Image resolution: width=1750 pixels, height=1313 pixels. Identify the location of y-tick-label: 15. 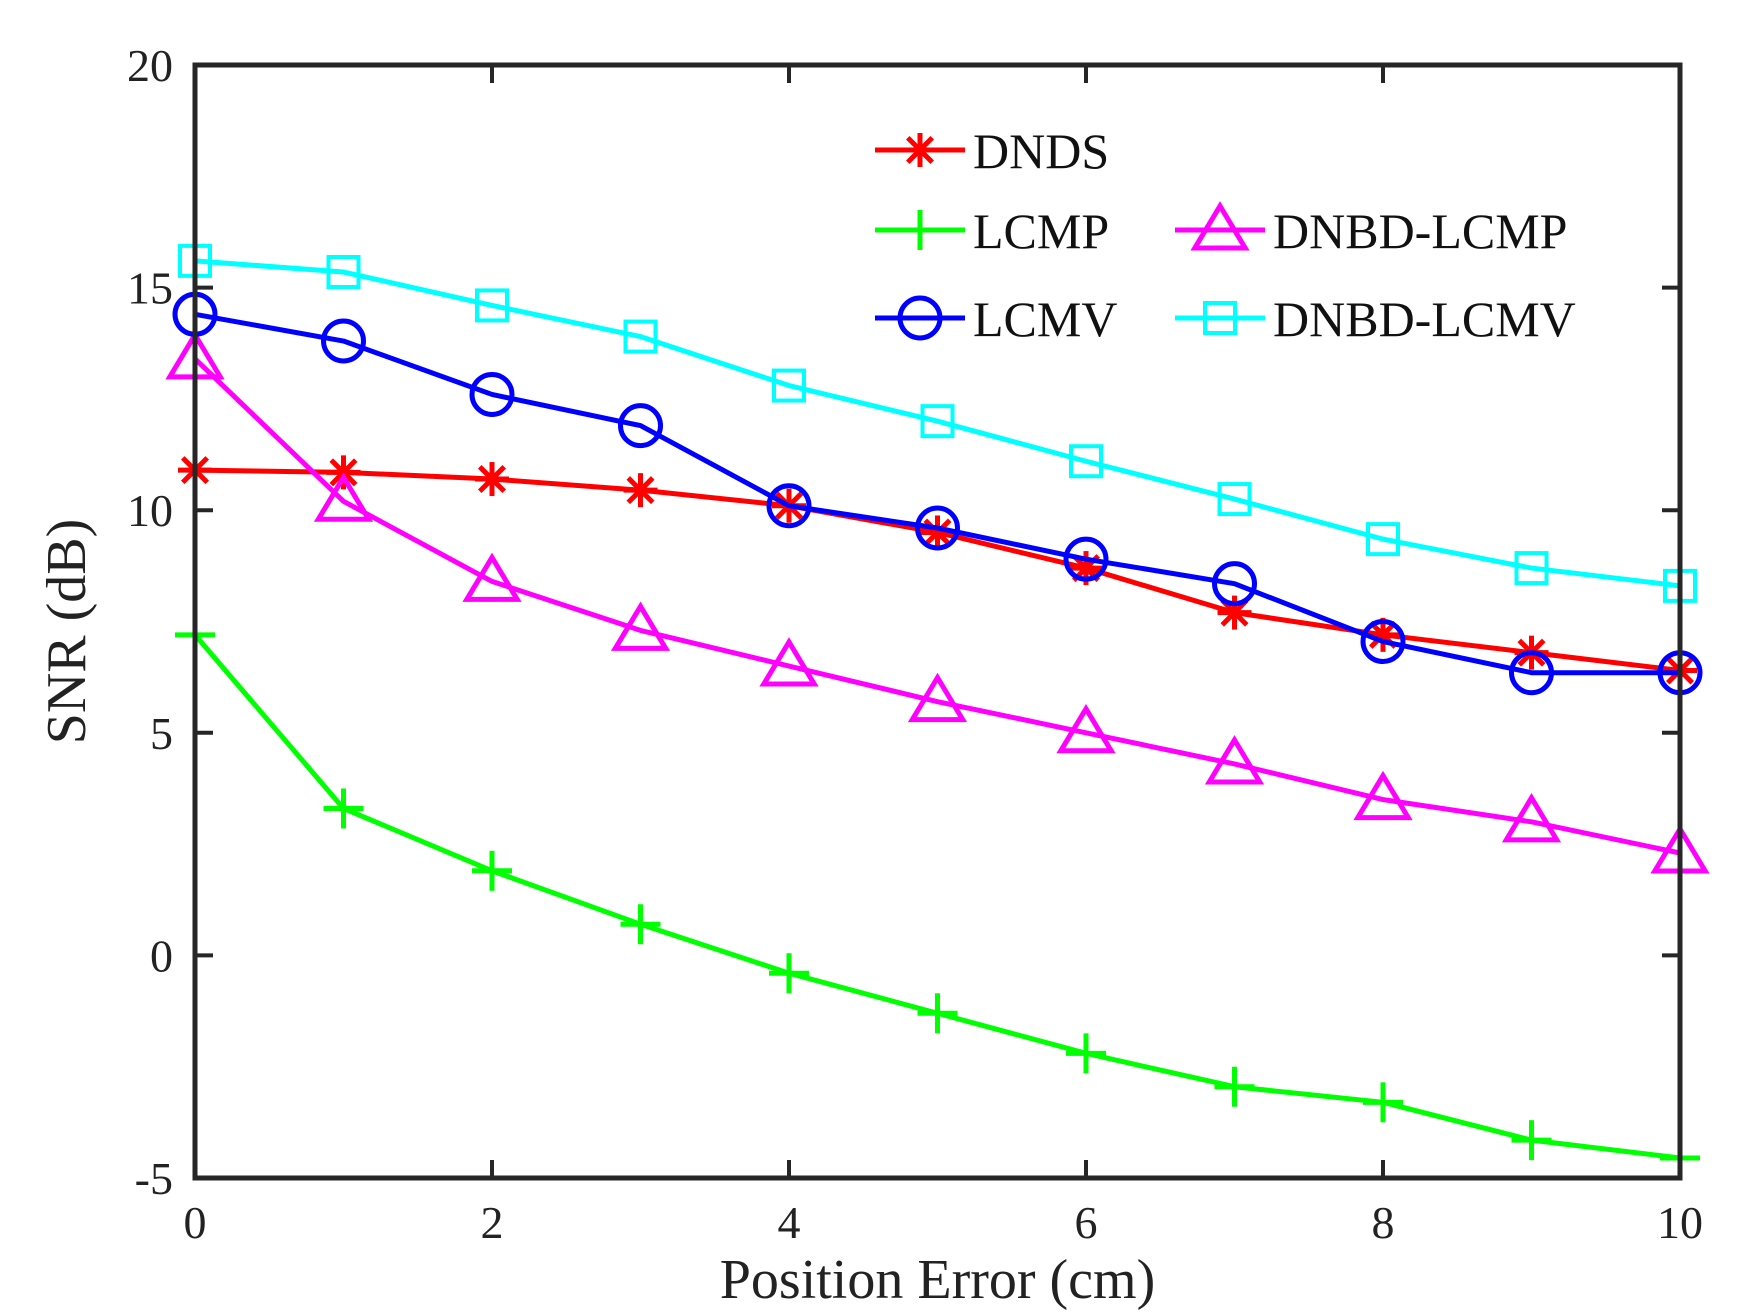
(150, 288).